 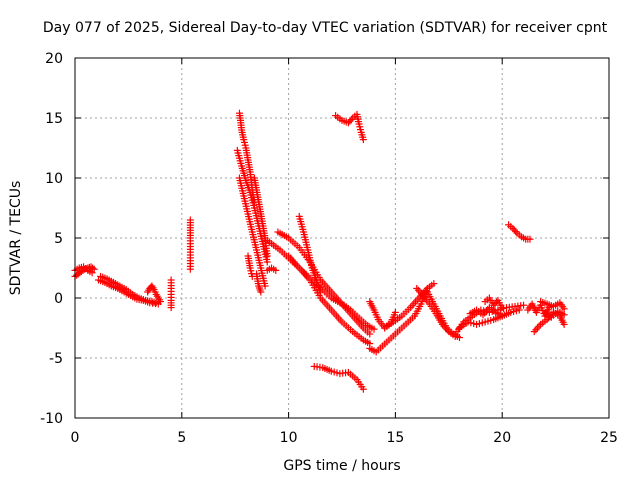 What do you see at coordinates (128, 292) in the screenshot?
I see `series-t3` at bounding box center [128, 292].